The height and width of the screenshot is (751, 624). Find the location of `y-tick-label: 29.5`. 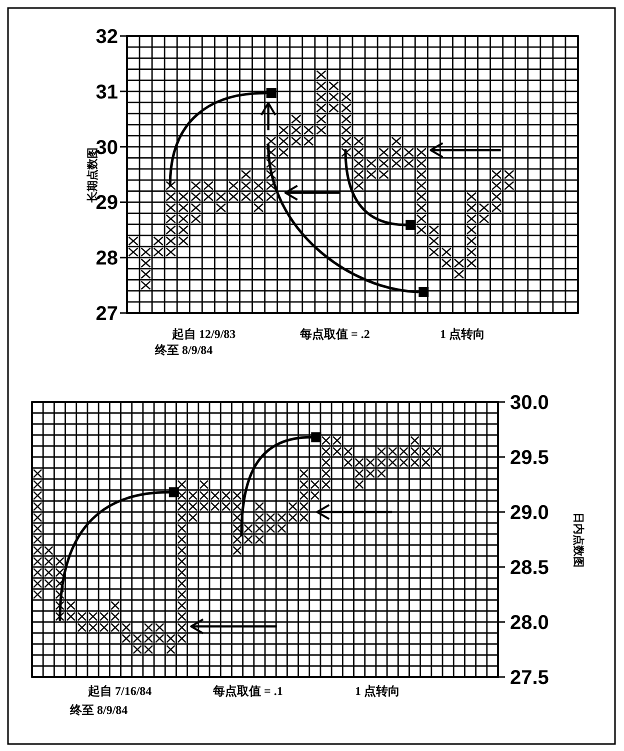

y-tick-label: 29.5 is located at coordinates (529, 458).